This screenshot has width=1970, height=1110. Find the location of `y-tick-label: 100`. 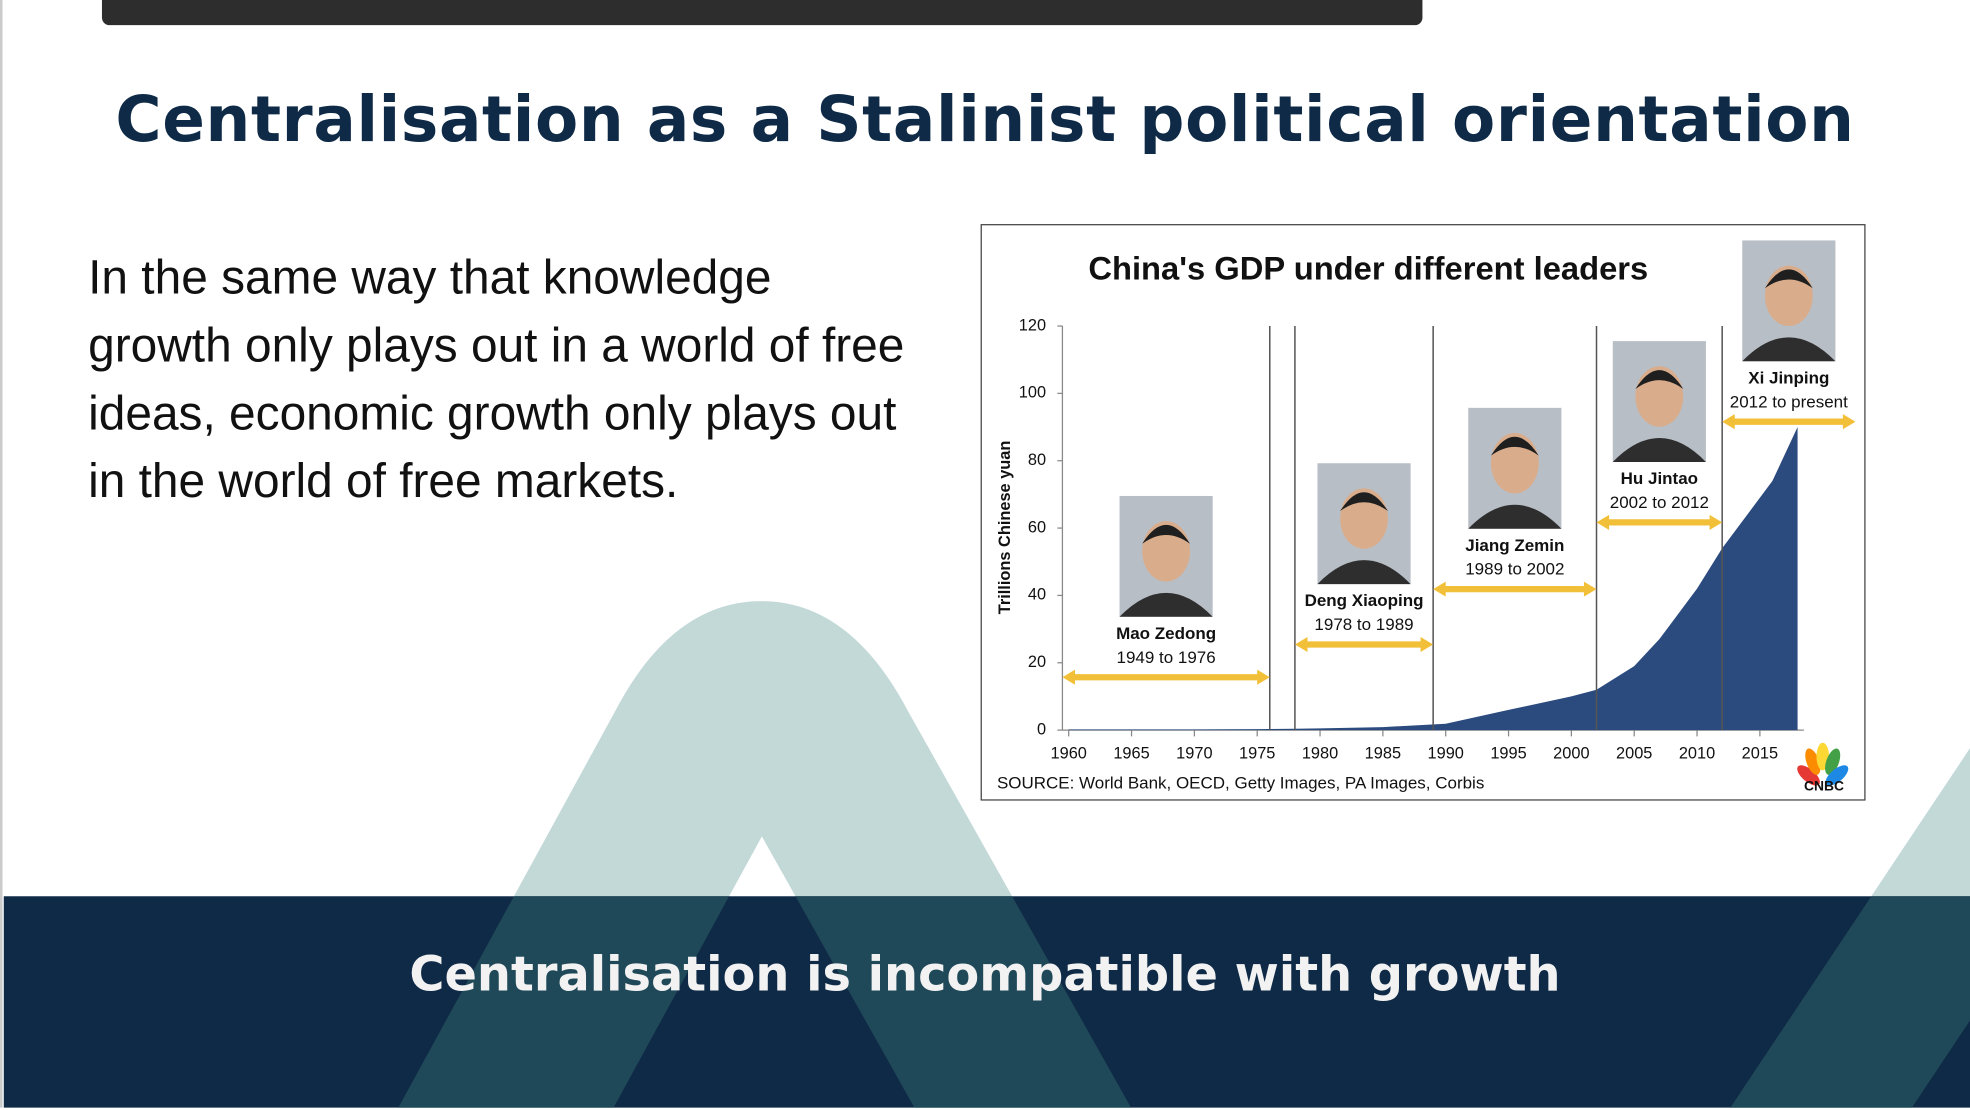

y-tick-label: 100 is located at coordinates (1032, 393).